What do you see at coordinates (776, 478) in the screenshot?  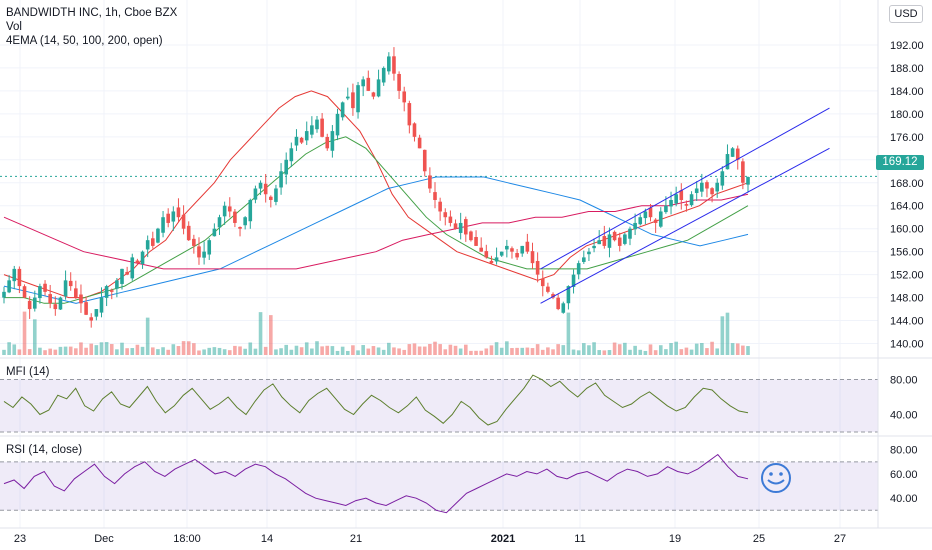 I see `smiley-icon` at bounding box center [776, 478].